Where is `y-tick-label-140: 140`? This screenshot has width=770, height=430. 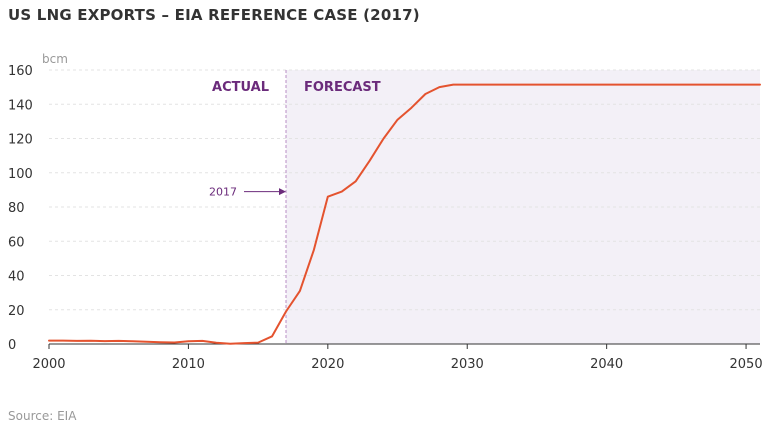
y-tick-label-140: 140 is located at coordinates (20, 105).